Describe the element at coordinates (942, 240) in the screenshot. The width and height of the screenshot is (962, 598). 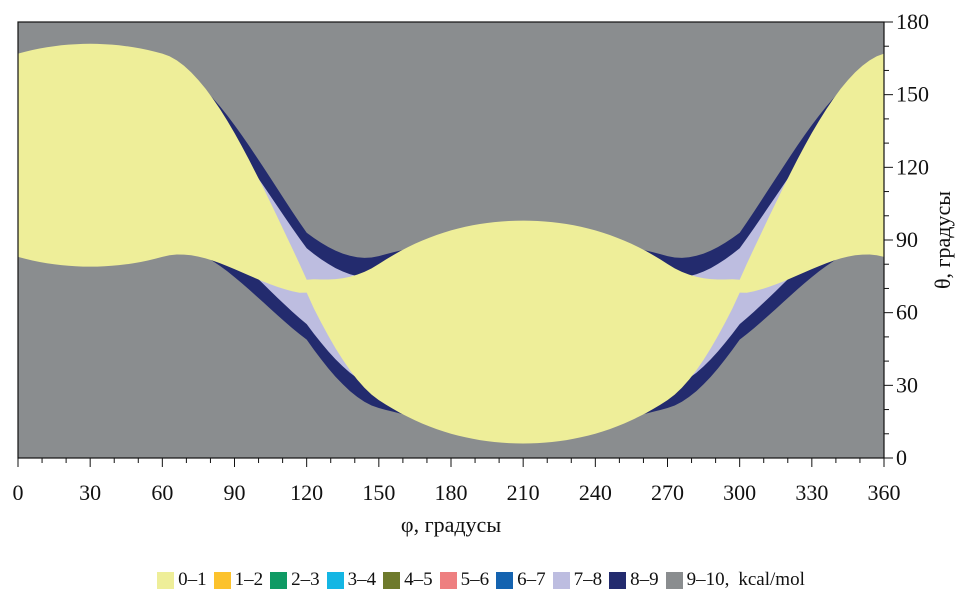
I see `y-axis-title: θ, градусы` at that location.